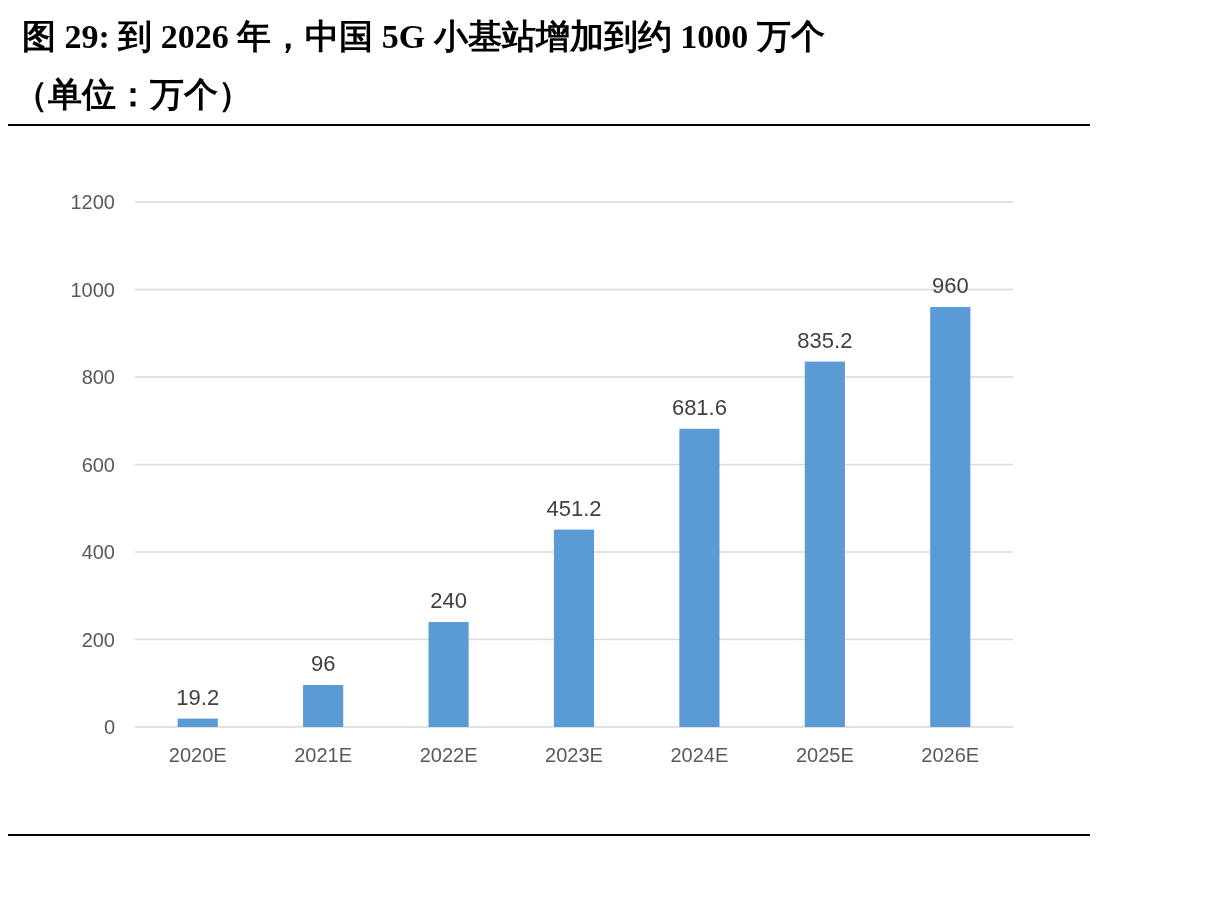 The image size is (1232, 902). Describe the element at coordinates (574, 508) in the screenshot. I see `data-label: 451.2` at that location.